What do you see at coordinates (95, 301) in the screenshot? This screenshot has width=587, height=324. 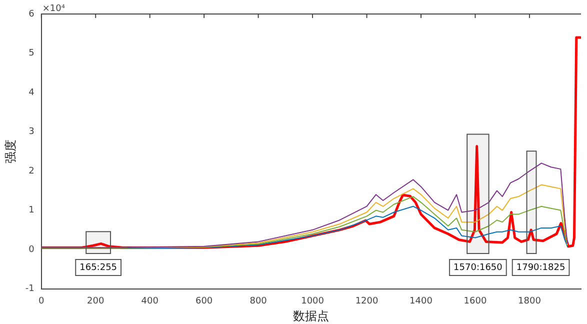 I see `x-tick-label: 200` at bounding box center [95, 301].